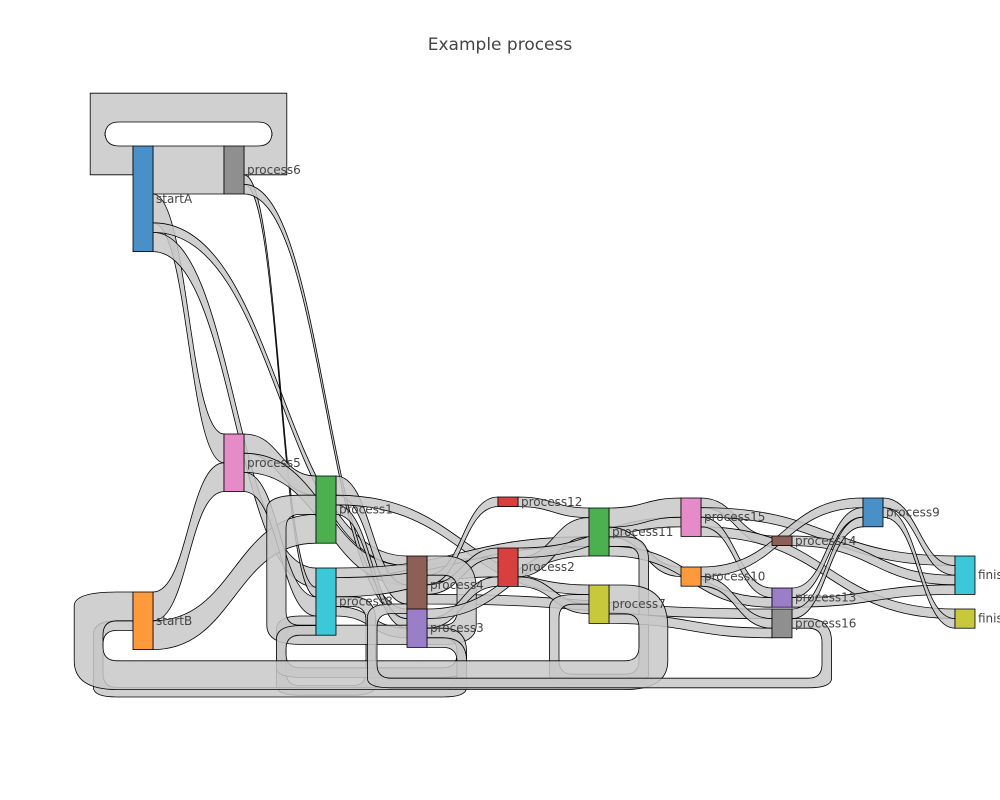  Describe the element at coordinates (371, 637) in the screenshot. I see `link-process7-to-startB` at that location.